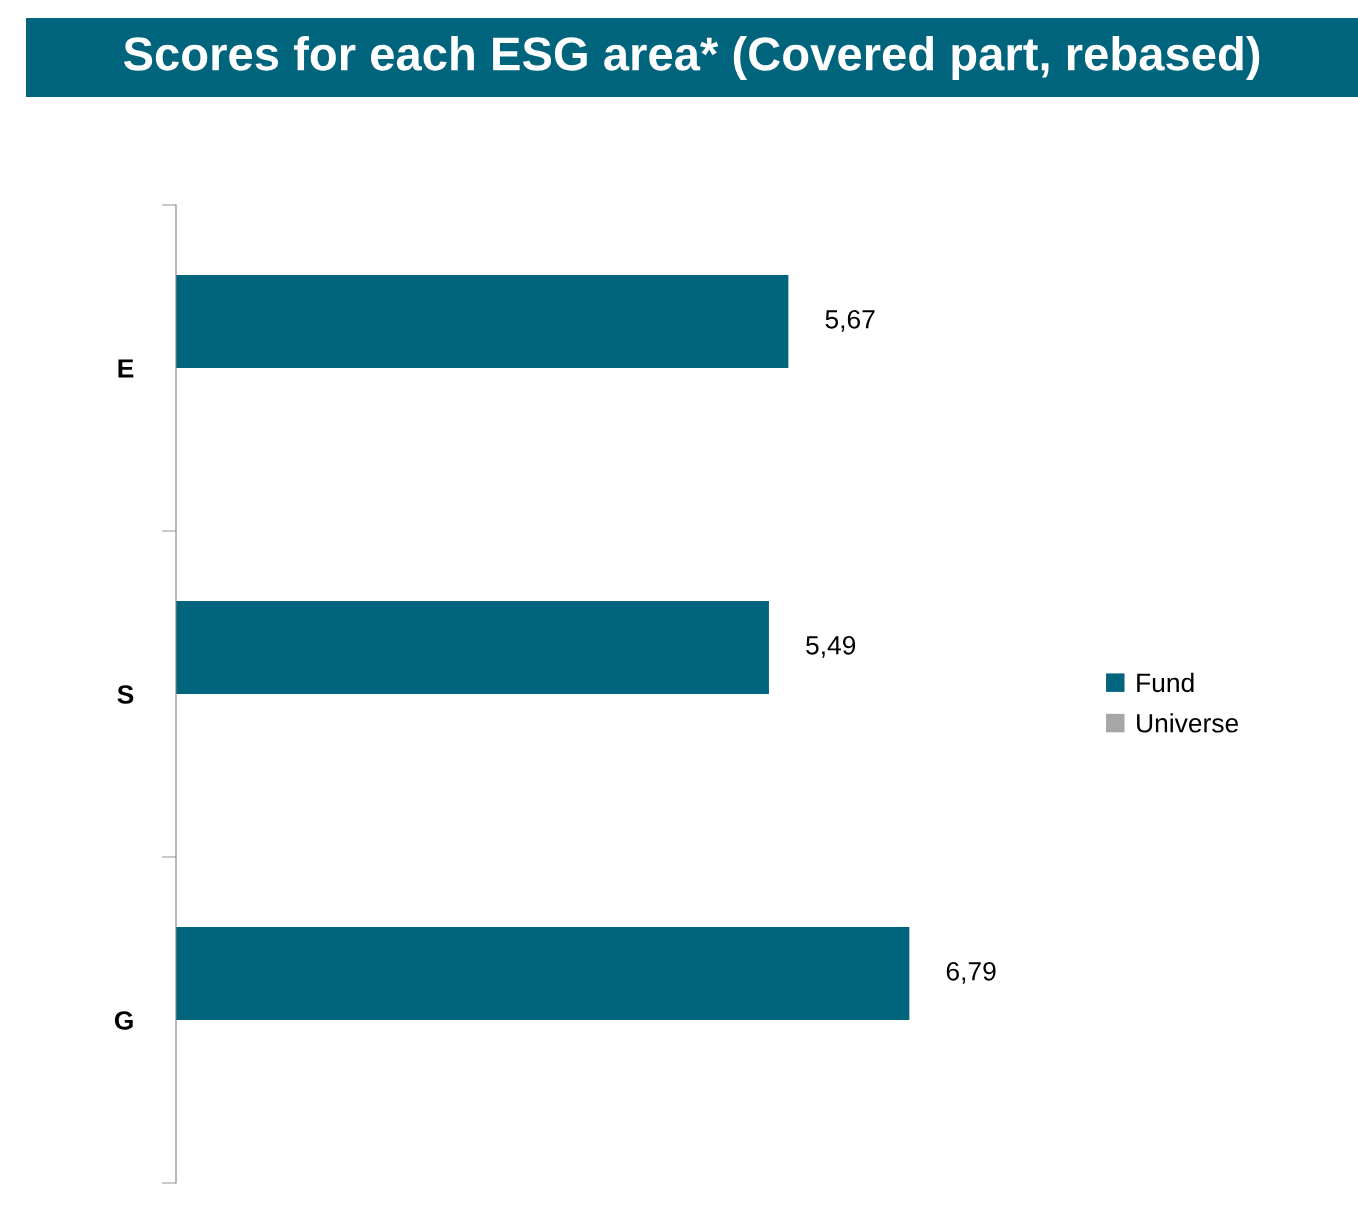 This screenshot has height=1216, width=1358. Describe the element at coordinates (850, 320) in the screenshot. I see `data-label: 5,67` at that location.